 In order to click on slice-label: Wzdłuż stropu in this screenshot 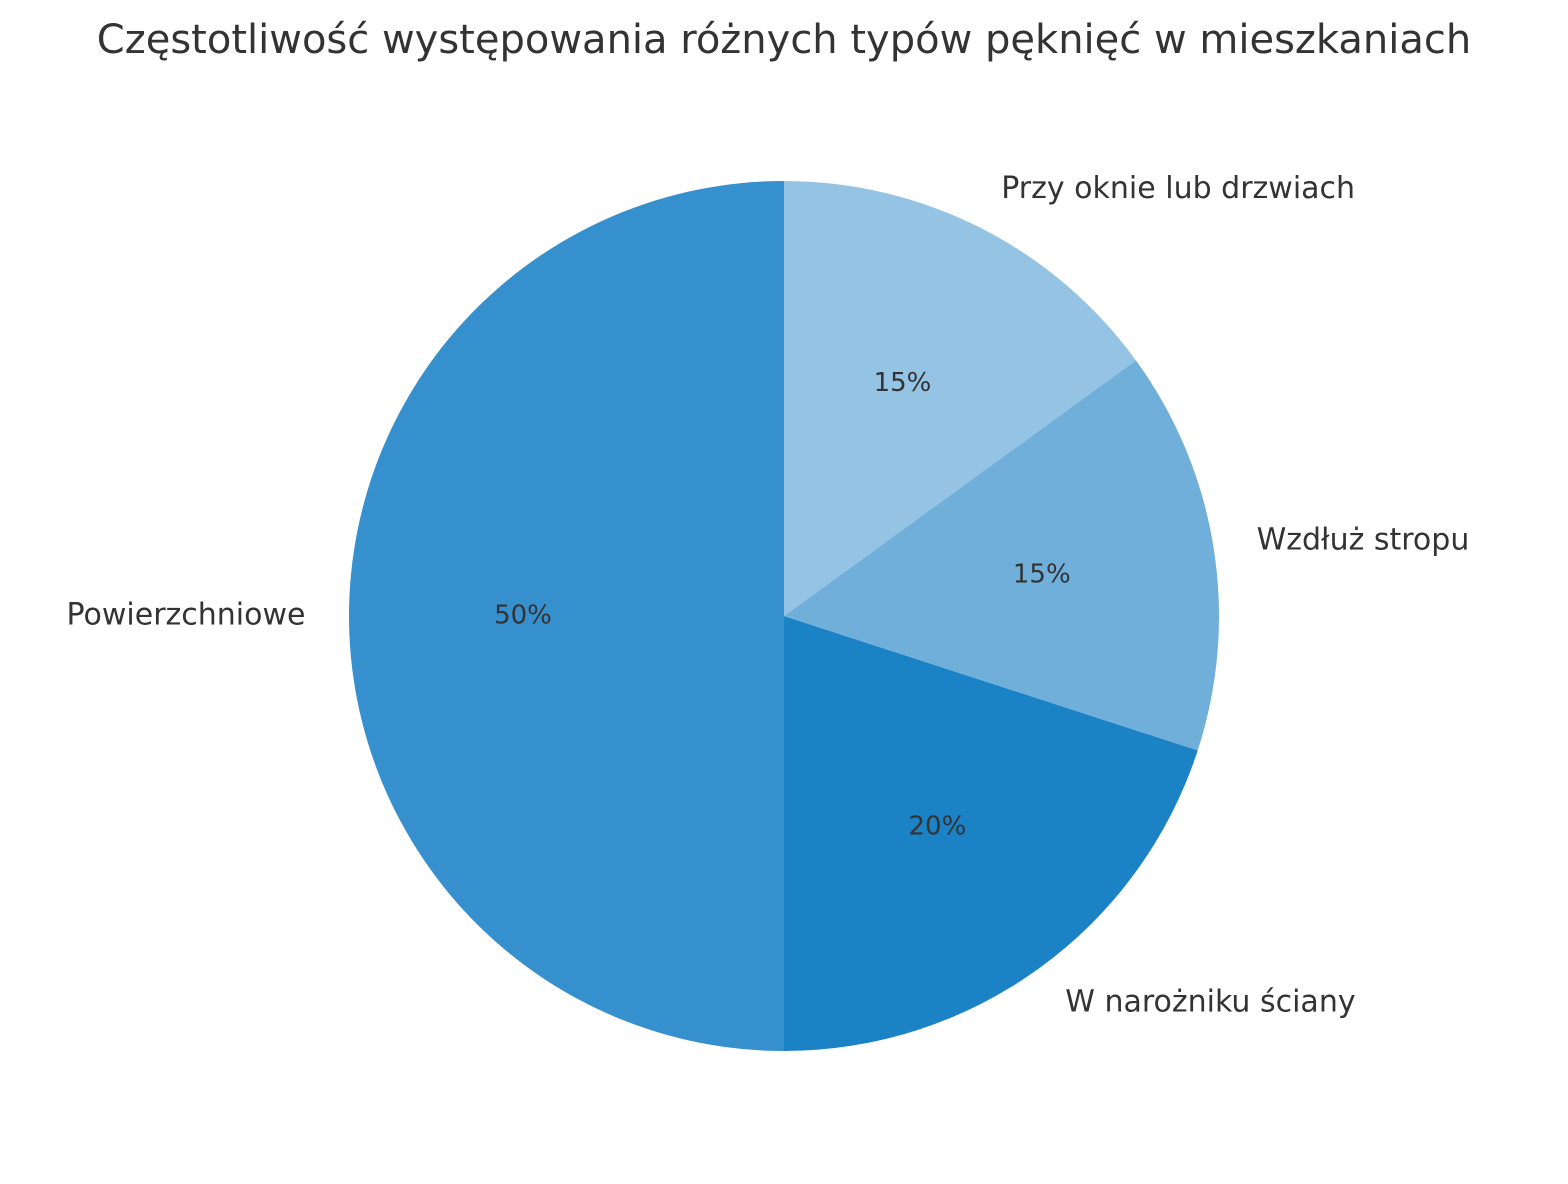, I will do `click(1363, 540)`.